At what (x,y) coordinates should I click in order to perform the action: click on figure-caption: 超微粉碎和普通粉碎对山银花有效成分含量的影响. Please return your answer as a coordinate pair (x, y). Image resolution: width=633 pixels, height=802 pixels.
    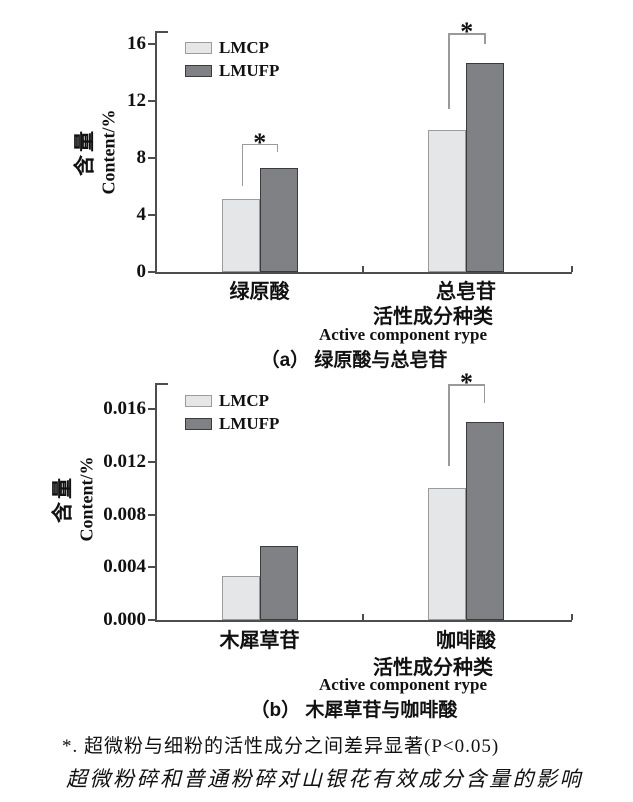
    Looking at the image, I should click on (324, 779).